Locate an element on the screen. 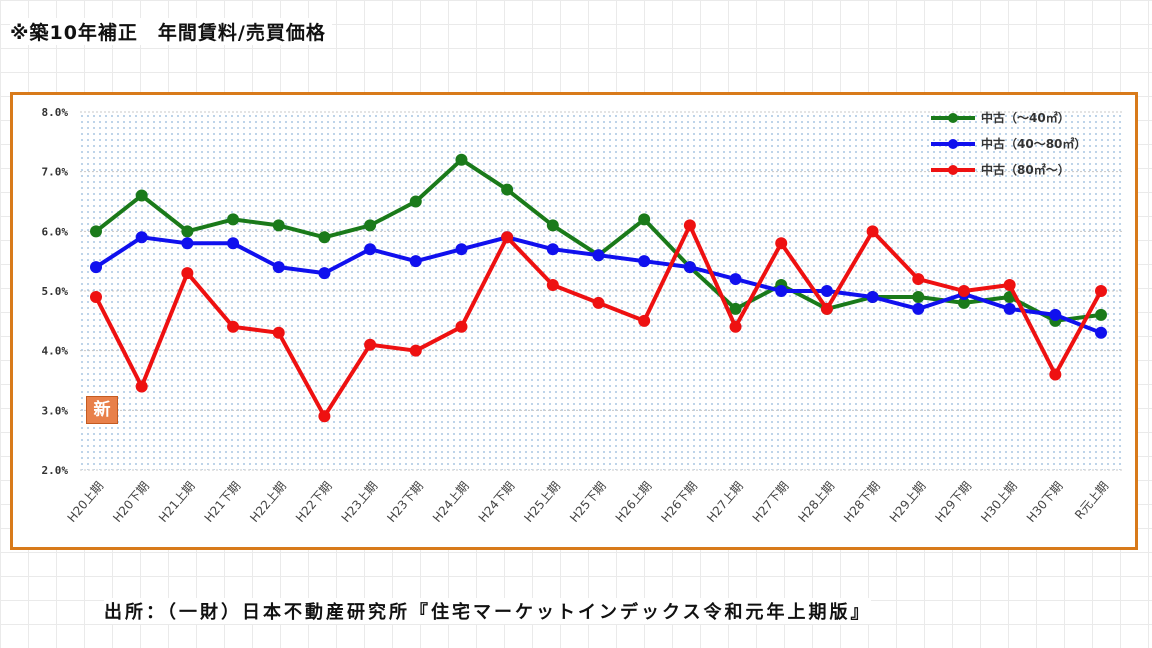  y-tick-label: 7.0% is located at coordinates (55, 172).